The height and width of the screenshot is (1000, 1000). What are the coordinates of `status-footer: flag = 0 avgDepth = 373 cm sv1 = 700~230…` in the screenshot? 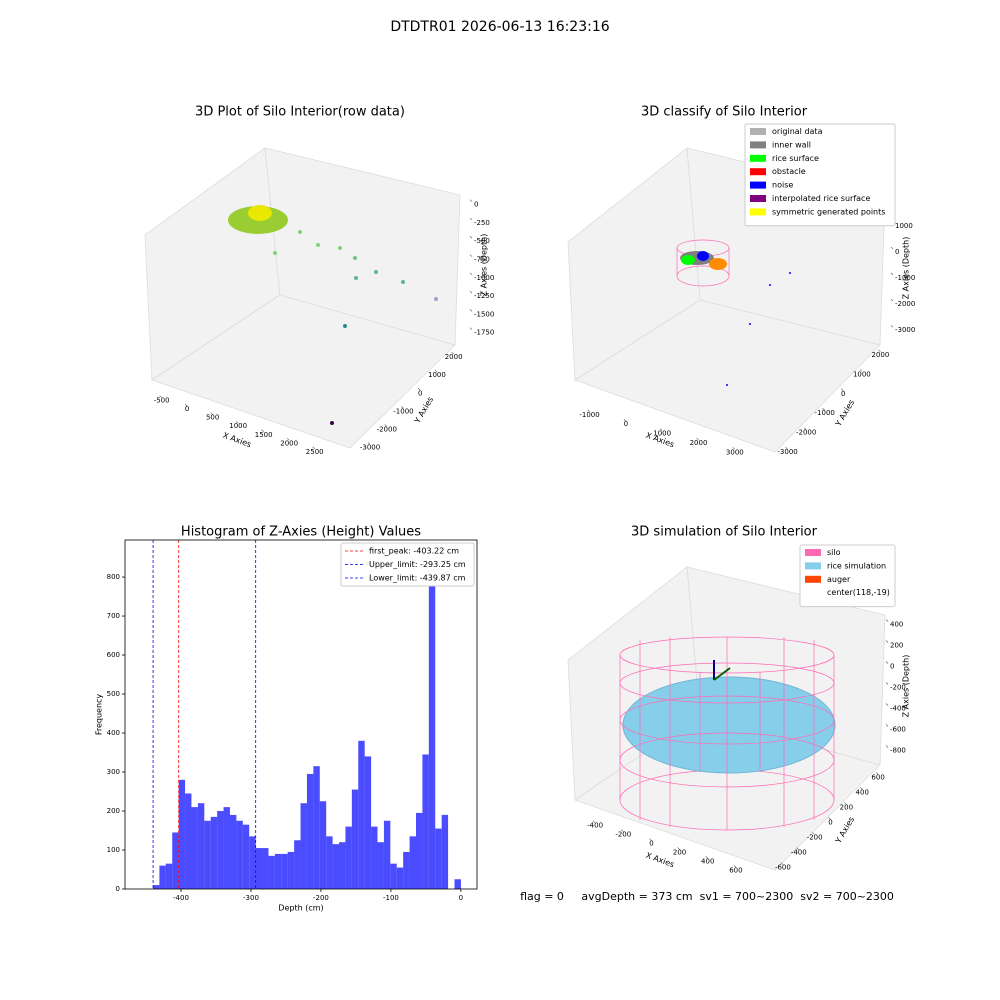 It's located at (707, 896).